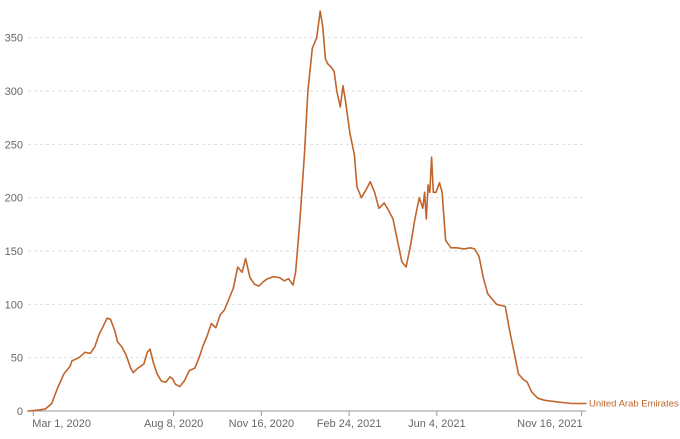  What do you see at coordinates (17, 359) in the screenshot?
I see `y-tick-label-50: 50` at bounding box center [17, 359].